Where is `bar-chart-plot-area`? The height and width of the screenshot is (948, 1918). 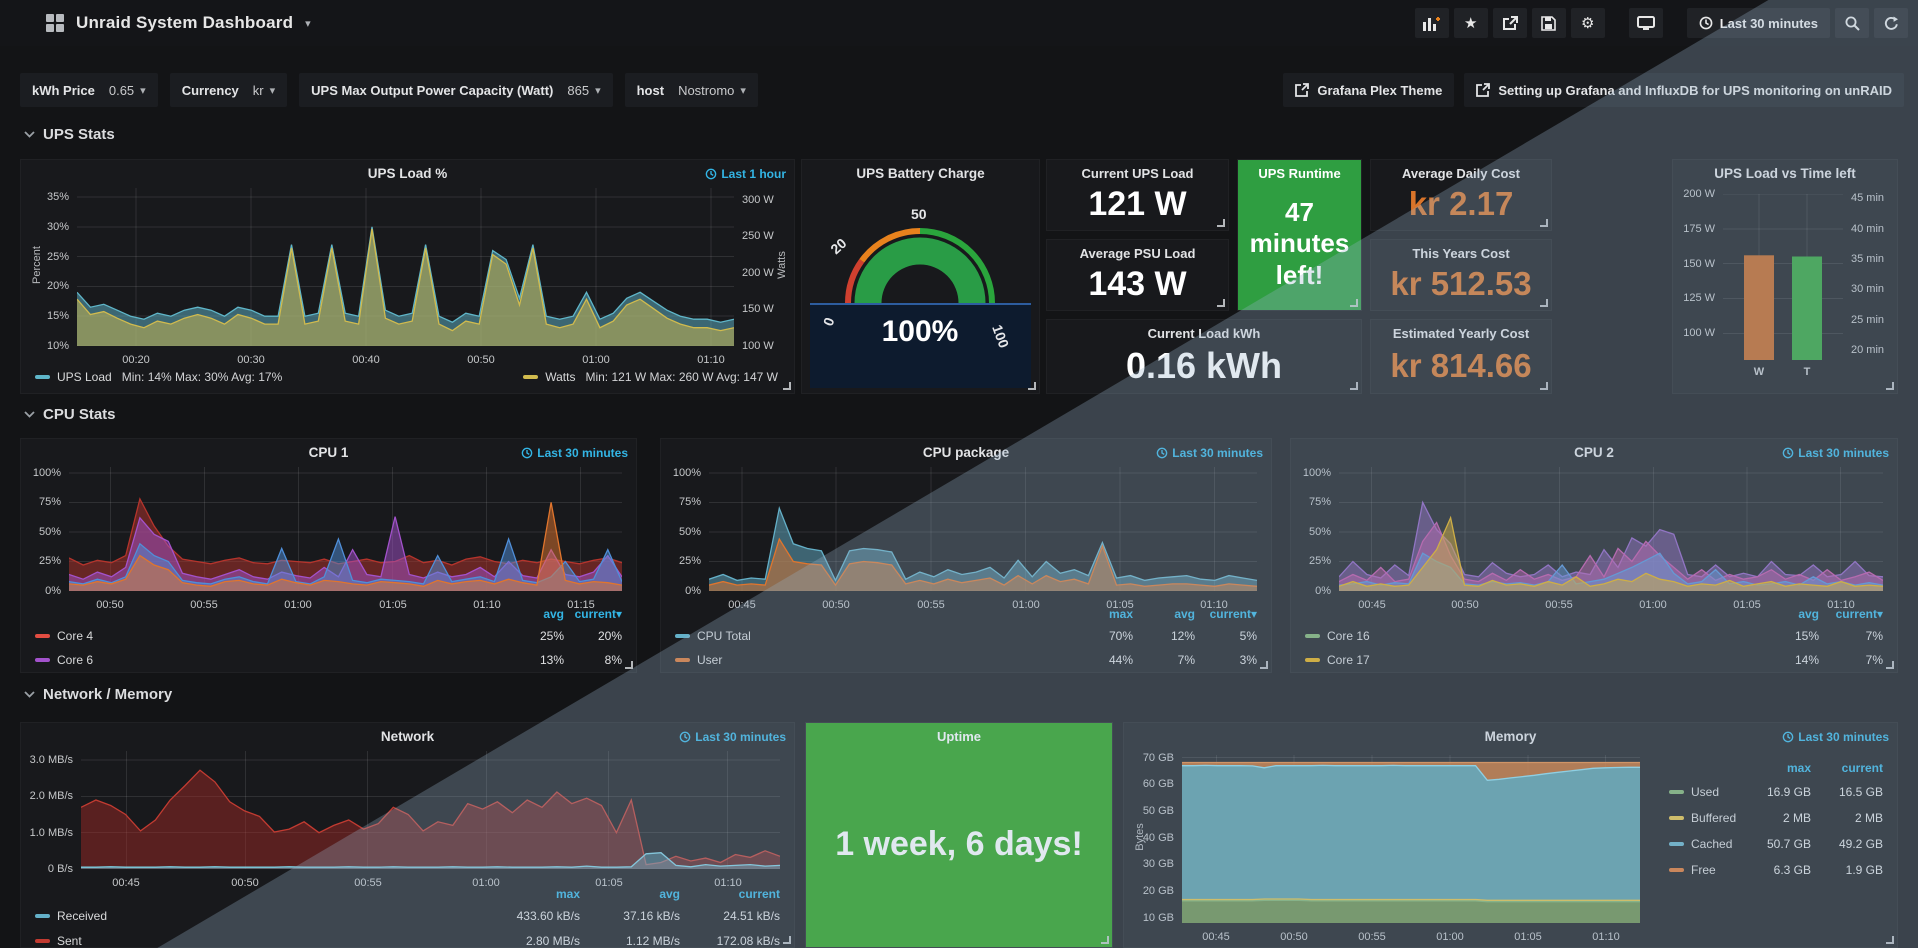 bar-chart-plot-area is located at coordinates (1783, 277).